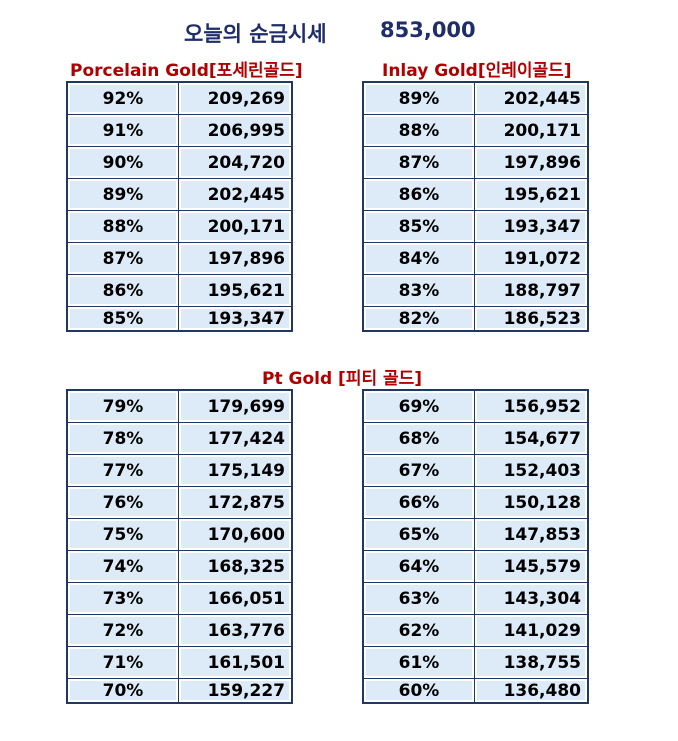 This screenshot has width=678, height=741. I want to click on purity-percent-cell: 76%, so click(122, 502).